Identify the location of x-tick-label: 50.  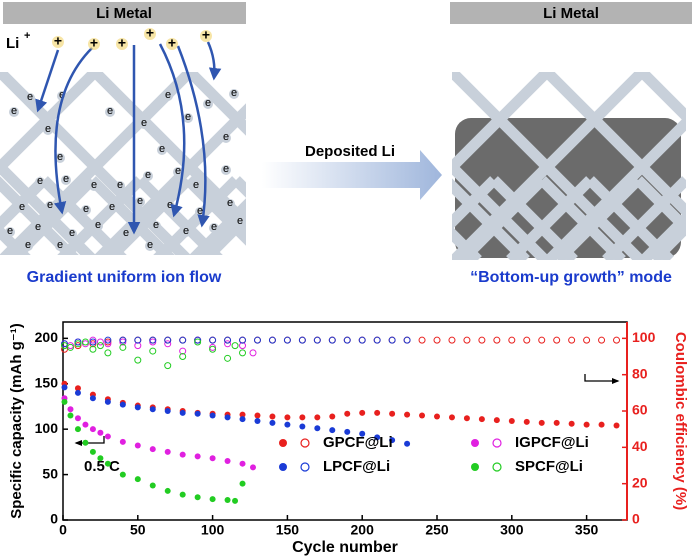
(138, 530).